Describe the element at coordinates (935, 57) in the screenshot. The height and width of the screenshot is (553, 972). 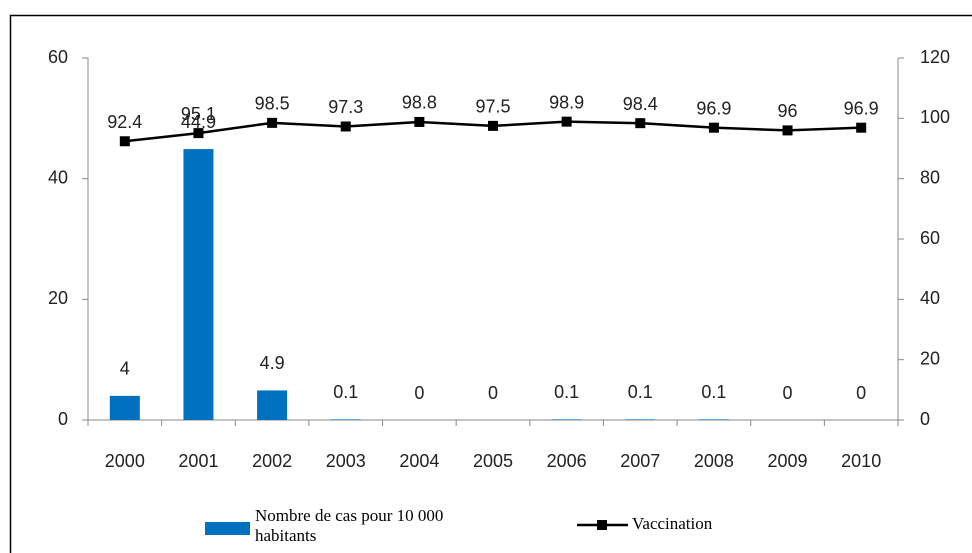
I see `y2-tick-label: 120` at that location.